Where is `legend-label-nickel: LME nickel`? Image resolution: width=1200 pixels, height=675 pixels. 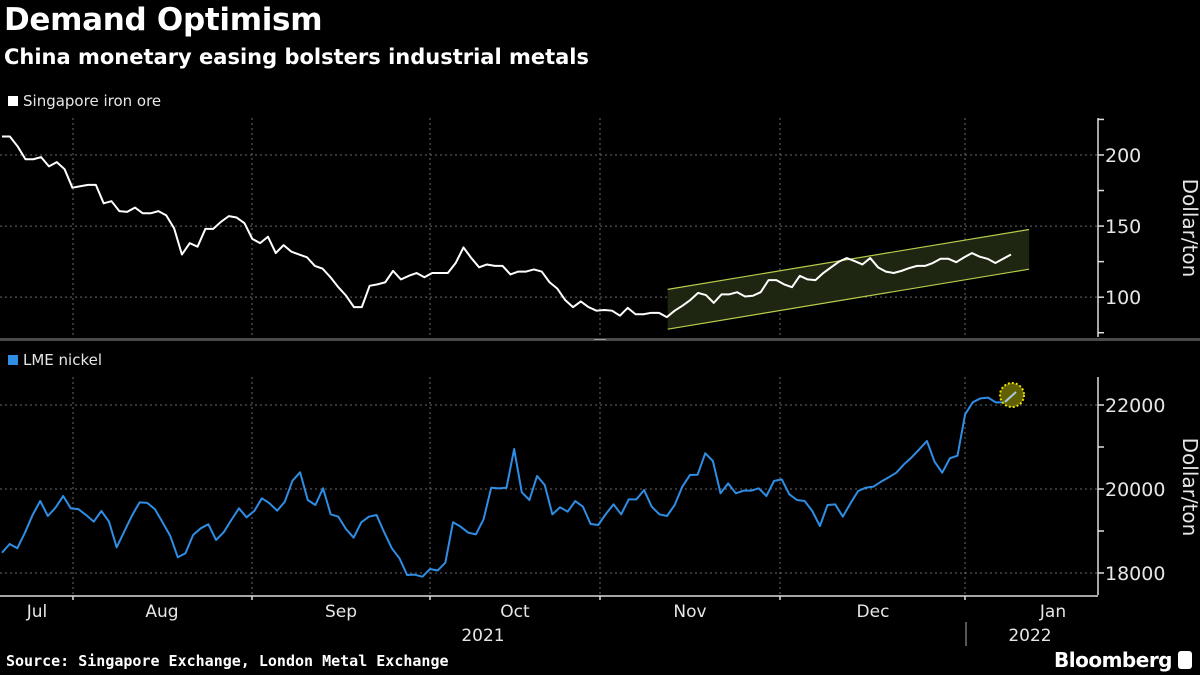
legend-label-nickel: LME nickel is located at coordinates (63, 360).